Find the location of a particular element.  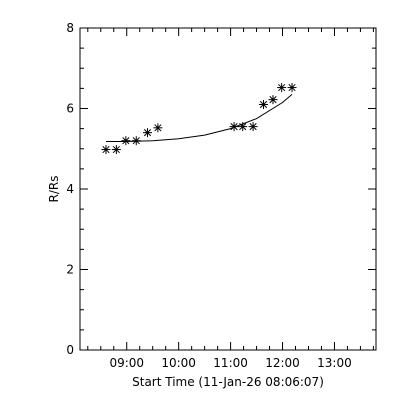

y-tick-label: 8 is located at coordinates (70, 28).